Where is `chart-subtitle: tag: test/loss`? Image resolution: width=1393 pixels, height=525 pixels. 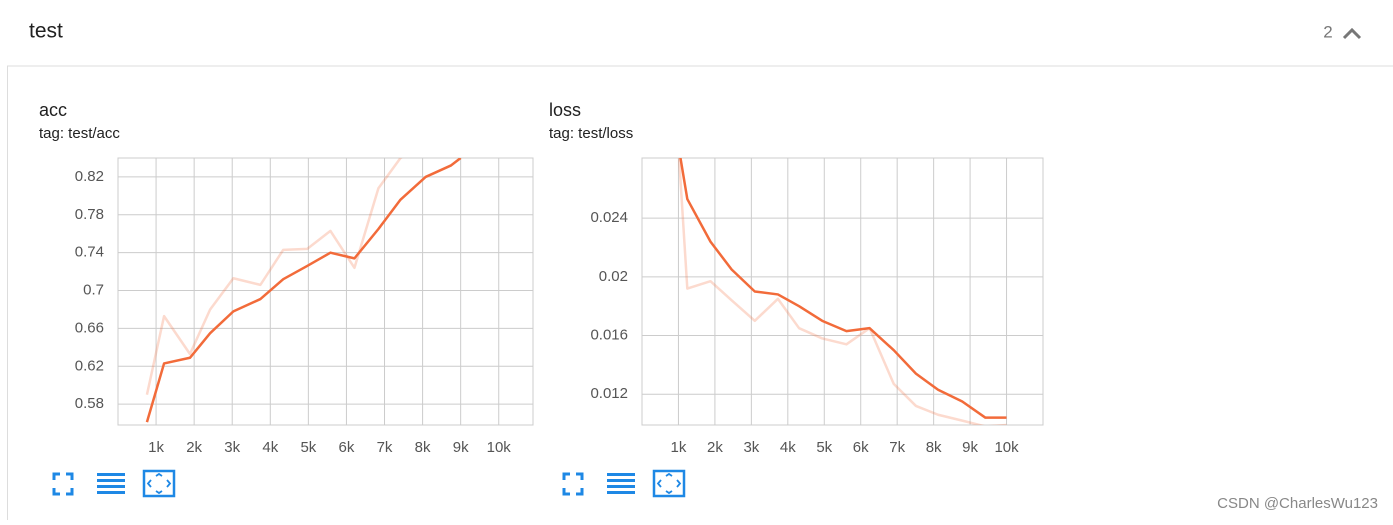
chart-subtitle: tag: test/loss is located at coordinates (591, 133).